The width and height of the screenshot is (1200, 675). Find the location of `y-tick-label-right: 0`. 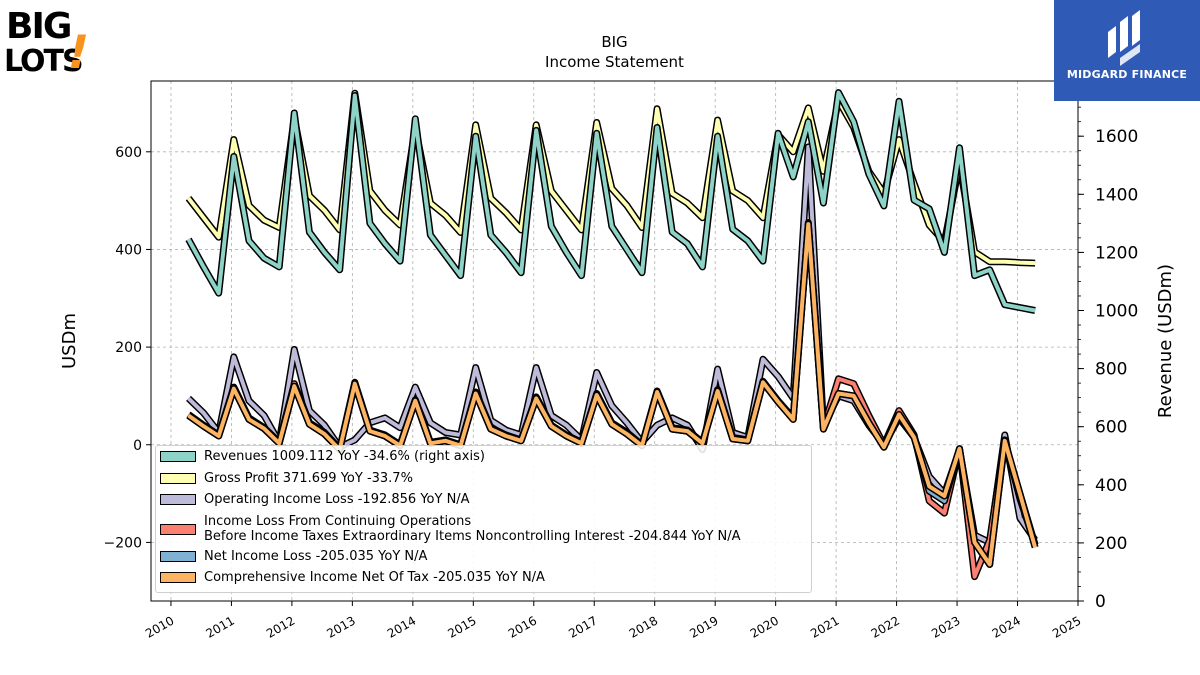

y-tick-label-right: 0 is located at coordinates (1100, 602).